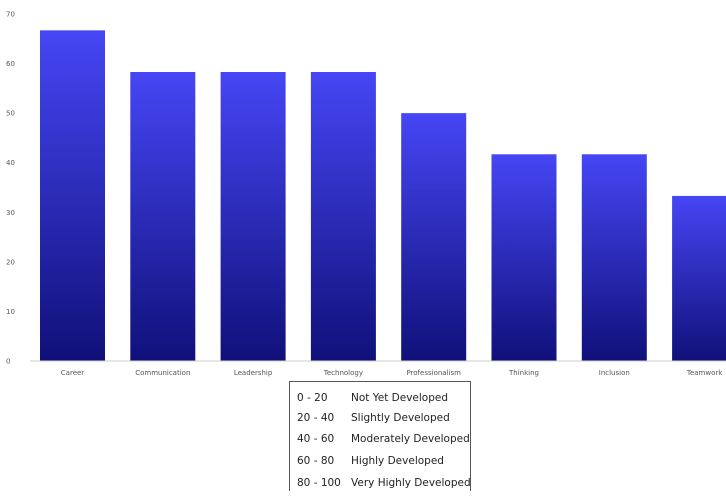 This screenshot has width=726, height=497. I want to click on legend-row: 20 - 40 Slightly Developed, so click(380, 422).